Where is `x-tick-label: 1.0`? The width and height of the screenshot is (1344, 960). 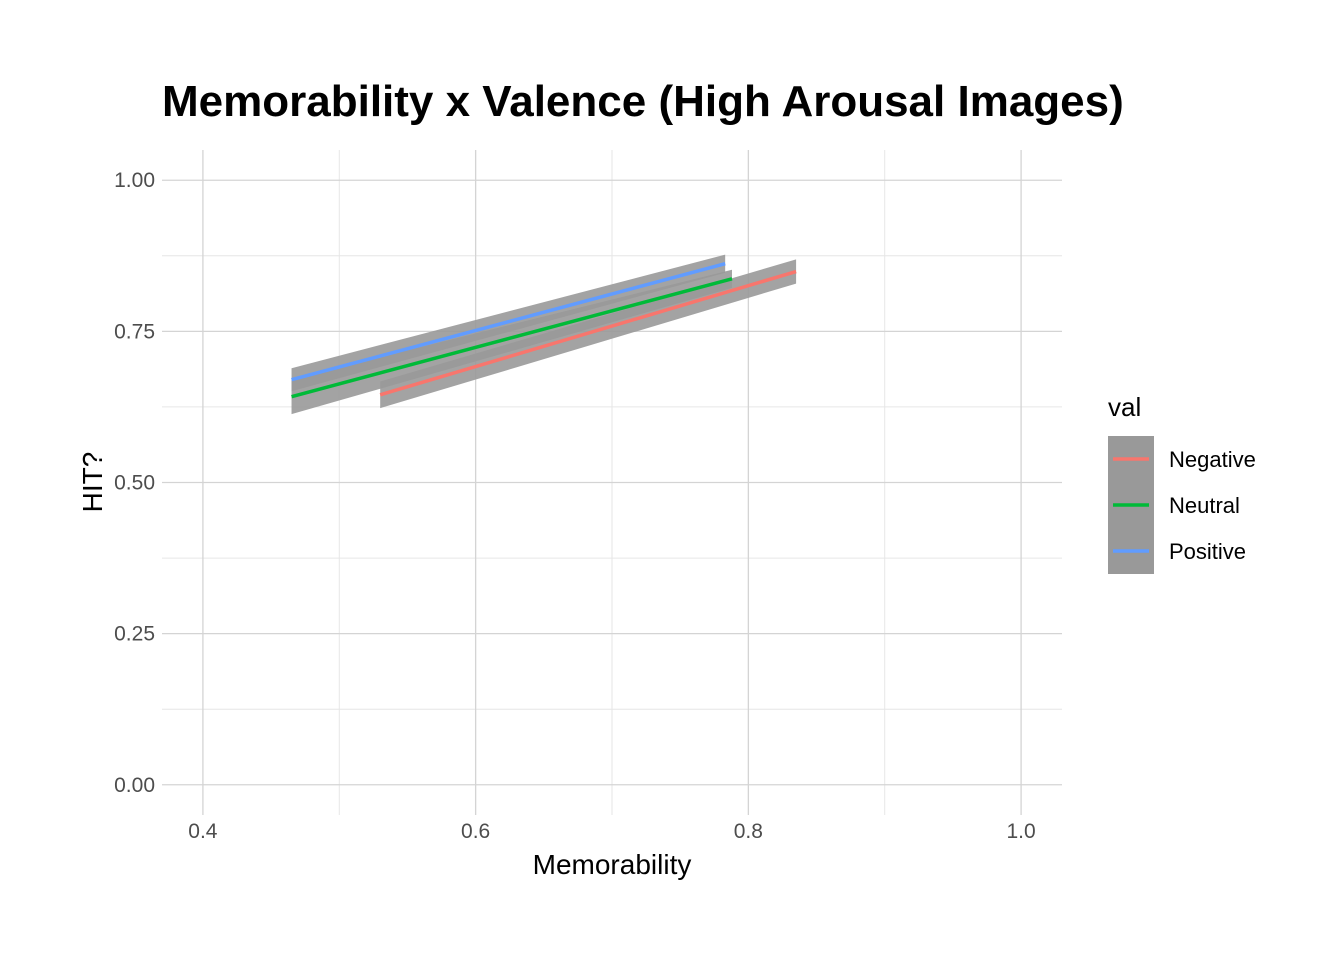
x-tick-label: 1.0 is located at coordinates (1020, 831).